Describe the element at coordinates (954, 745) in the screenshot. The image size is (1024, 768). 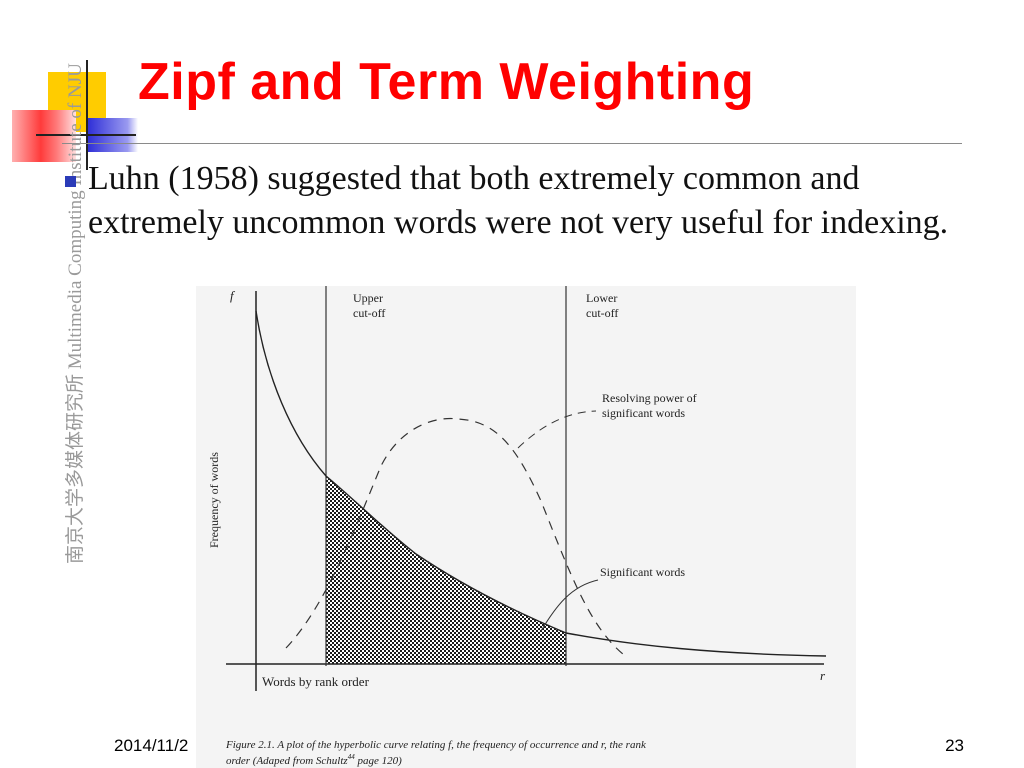
I see `page-number: 23` at that location.